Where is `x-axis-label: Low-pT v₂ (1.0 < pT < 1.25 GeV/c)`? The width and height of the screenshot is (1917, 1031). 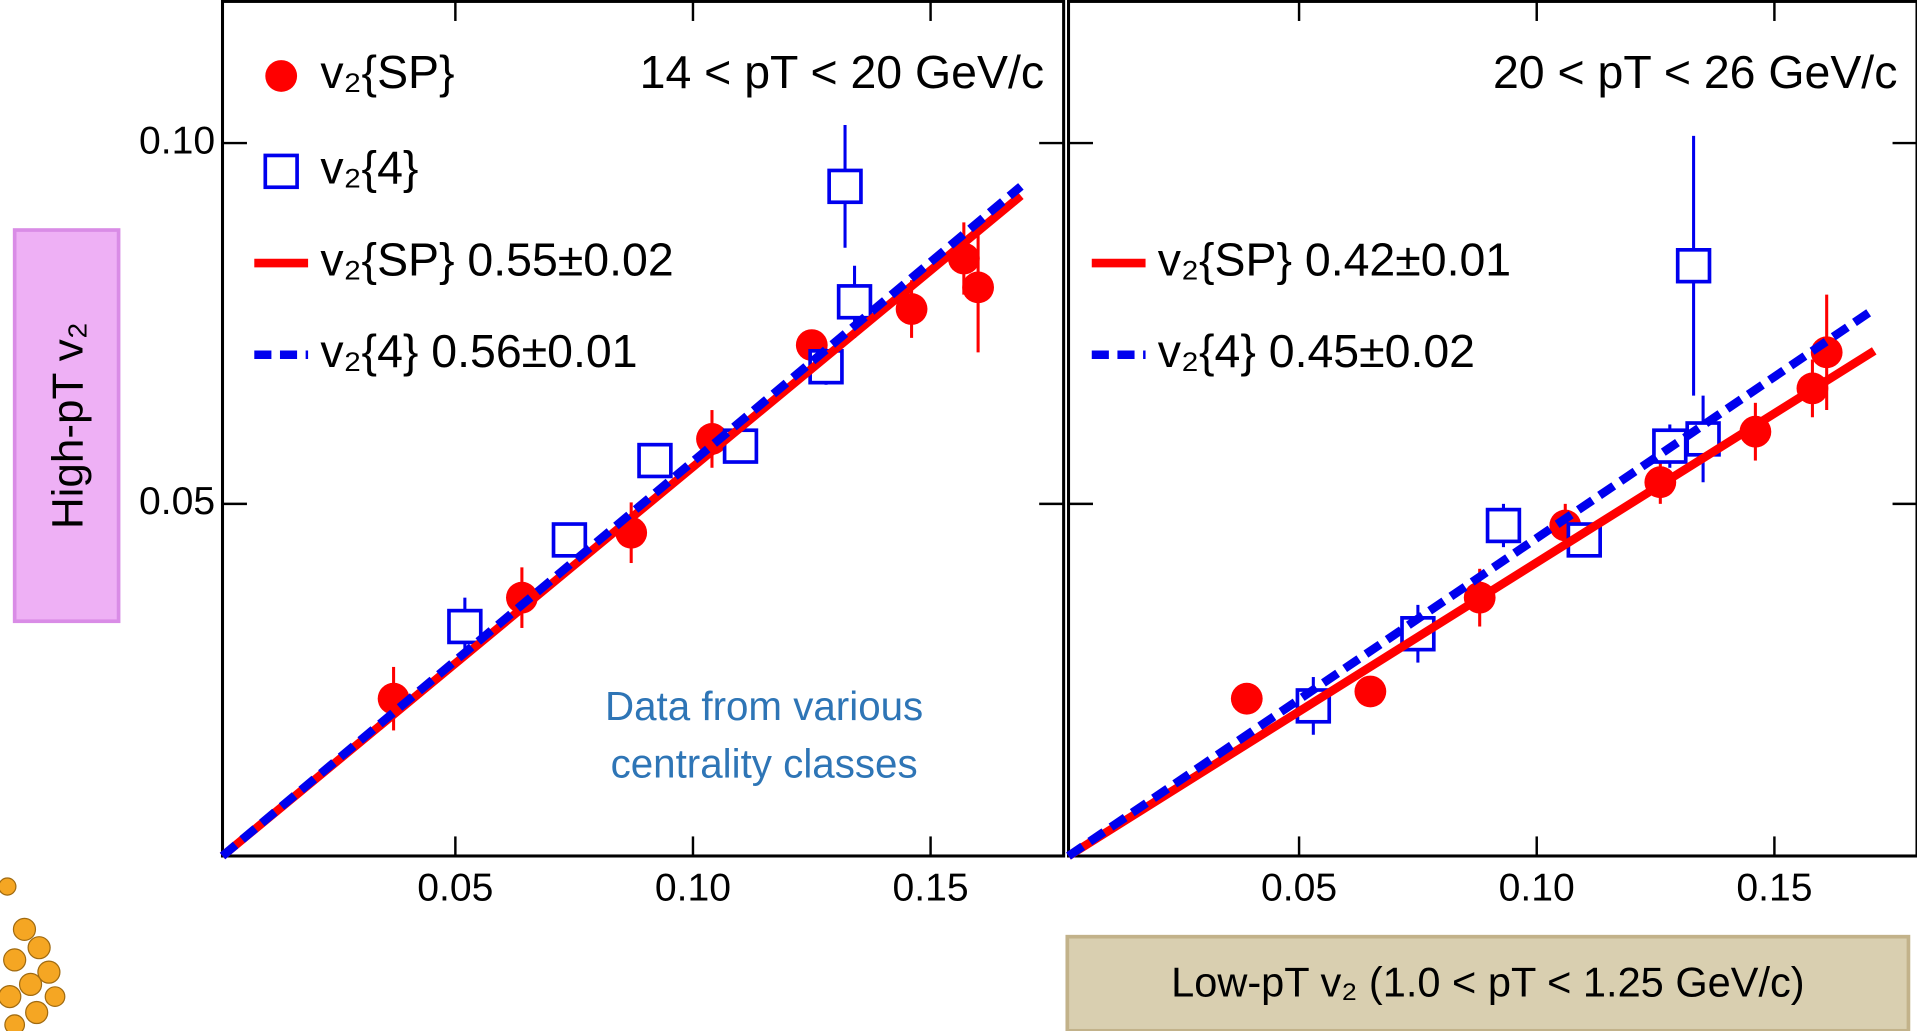 x-axis-label: Low-pT v₂ (1.0 < pT < 1.25 GeV/c) is located at coordinates (1487, 982).